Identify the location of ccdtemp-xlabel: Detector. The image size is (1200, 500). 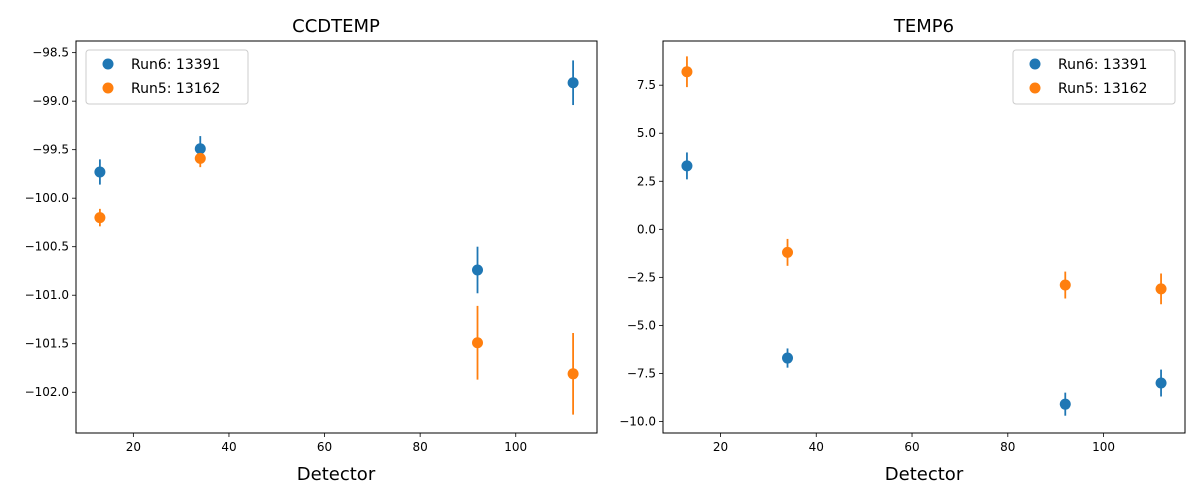
(336, 474).